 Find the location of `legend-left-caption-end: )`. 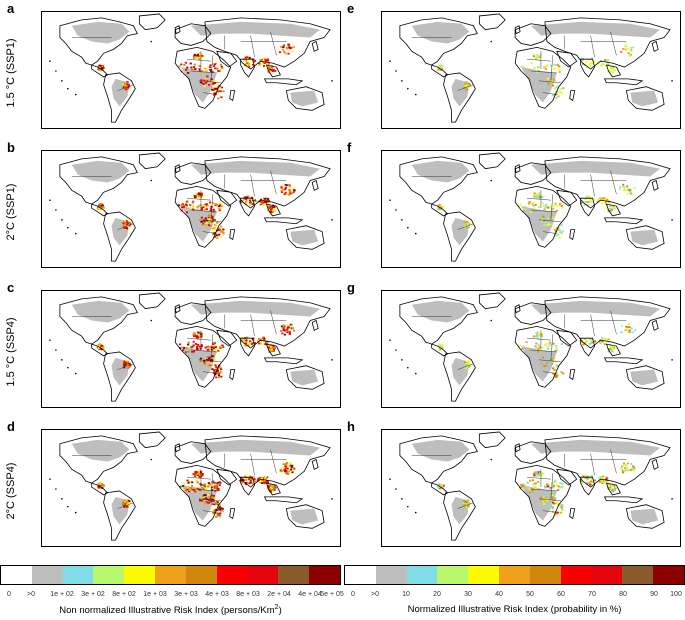

legend-left-caption-end: ) is located at coordinates (280, 611).